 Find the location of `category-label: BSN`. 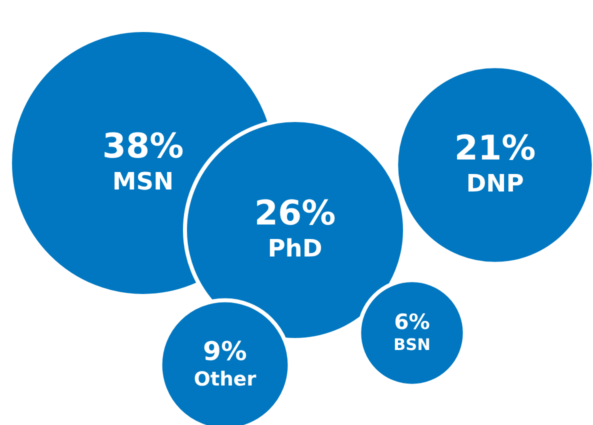

category-label: BSN is located at coordinates (412, 344).